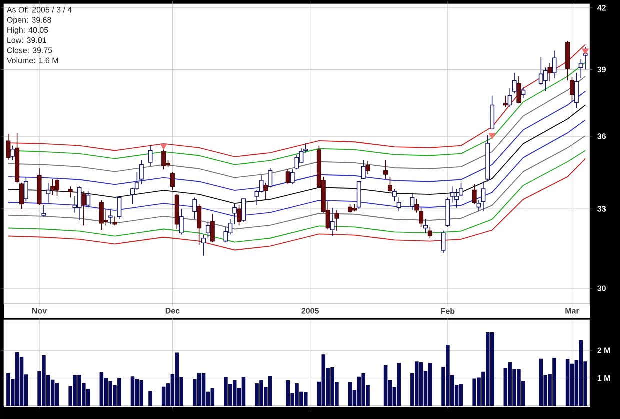  Describe the element at coordinates (40, 311) in the screenshot. I see `x-tick-label: Nov` at that location.